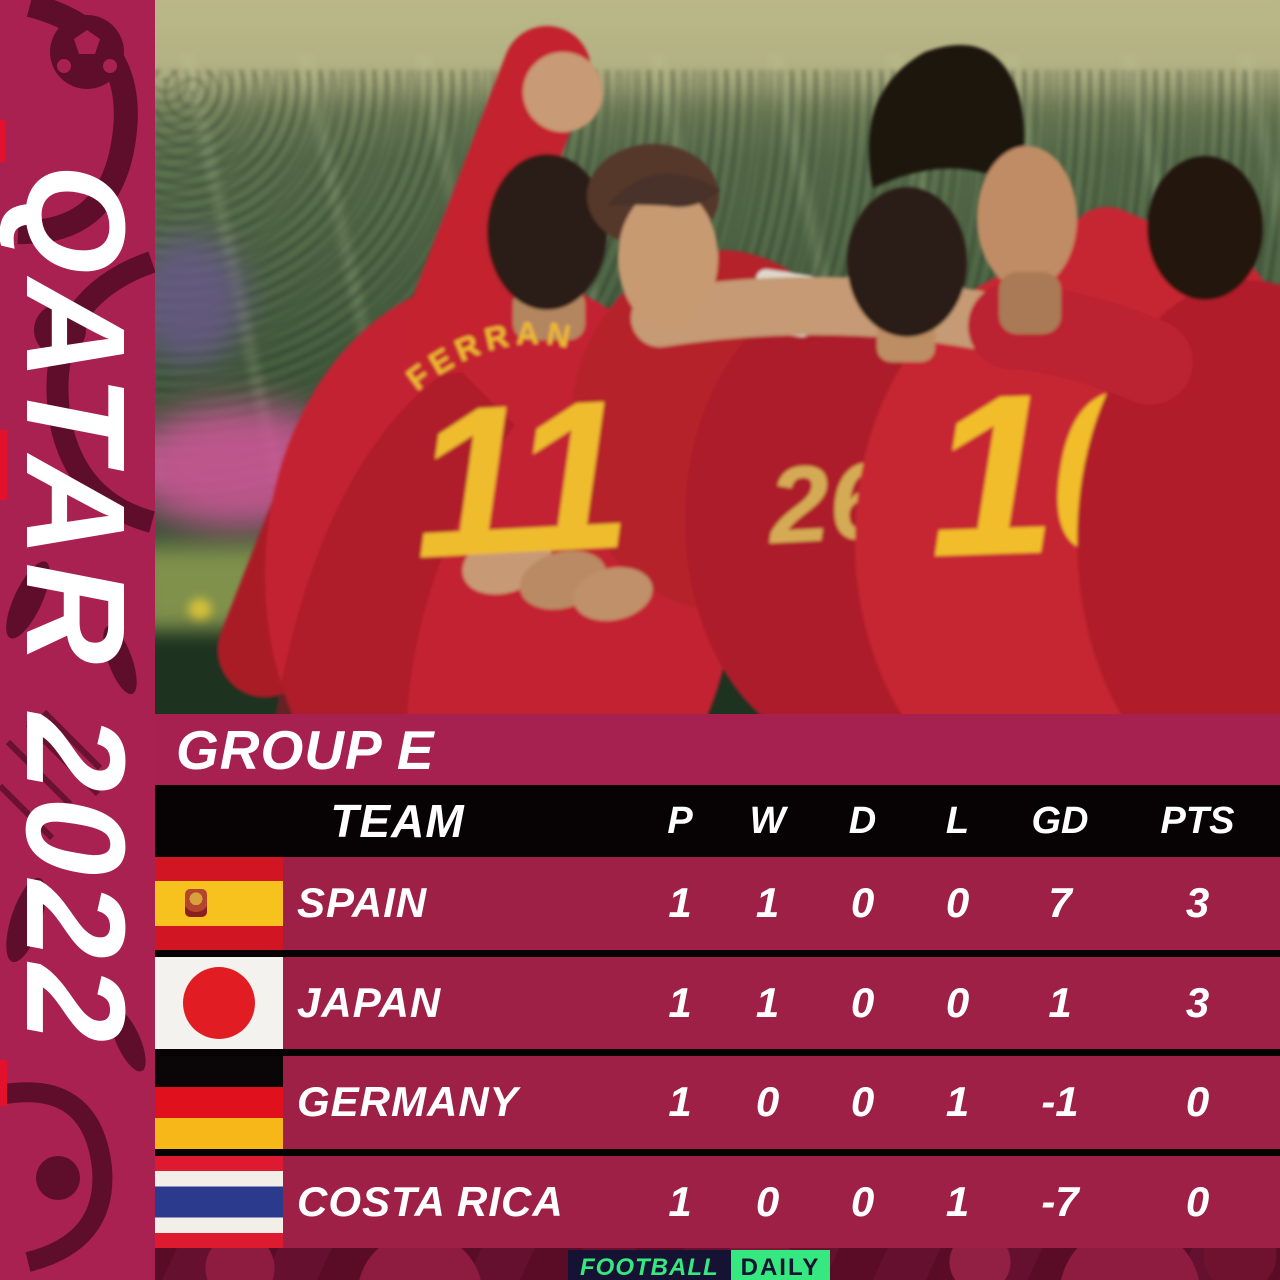 The height and width of the screenshot is (1280, 1280). What do you see at coordinates (547, 232) in the screenshot?
I see `player1-head` at bounding box center [547, 232].